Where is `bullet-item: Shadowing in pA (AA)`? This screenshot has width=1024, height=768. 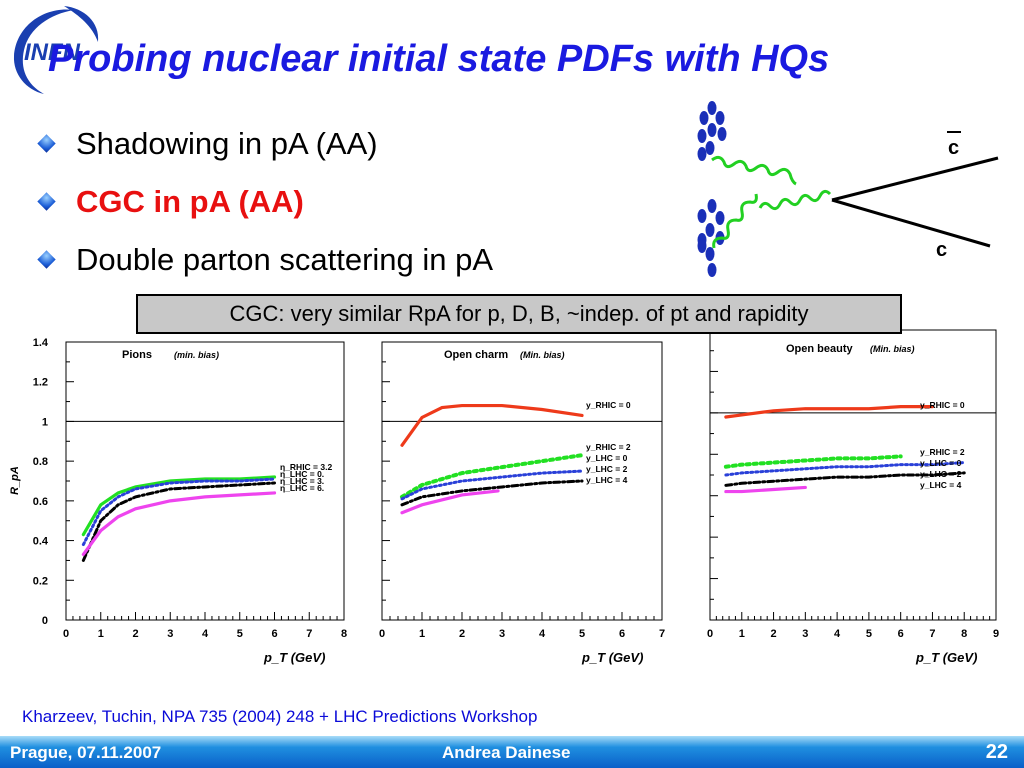
bullet-item: Shadowing in pA (AA) is located at coordinates (265, 149).